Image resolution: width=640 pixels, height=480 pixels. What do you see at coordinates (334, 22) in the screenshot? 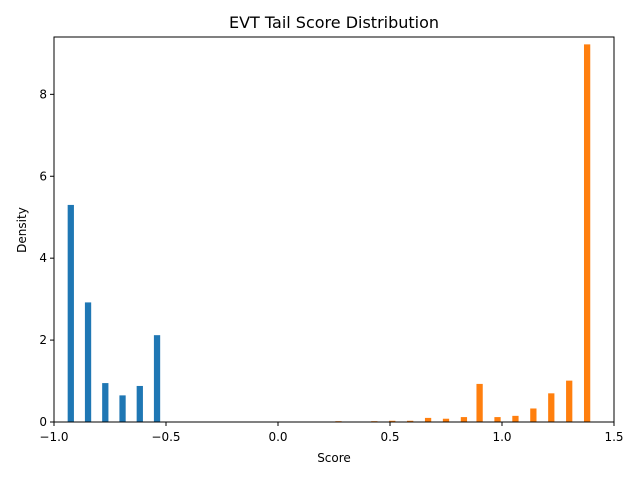
I see `chart-title: EVT Tail Score Distribution` at bounding box center [334, 22].